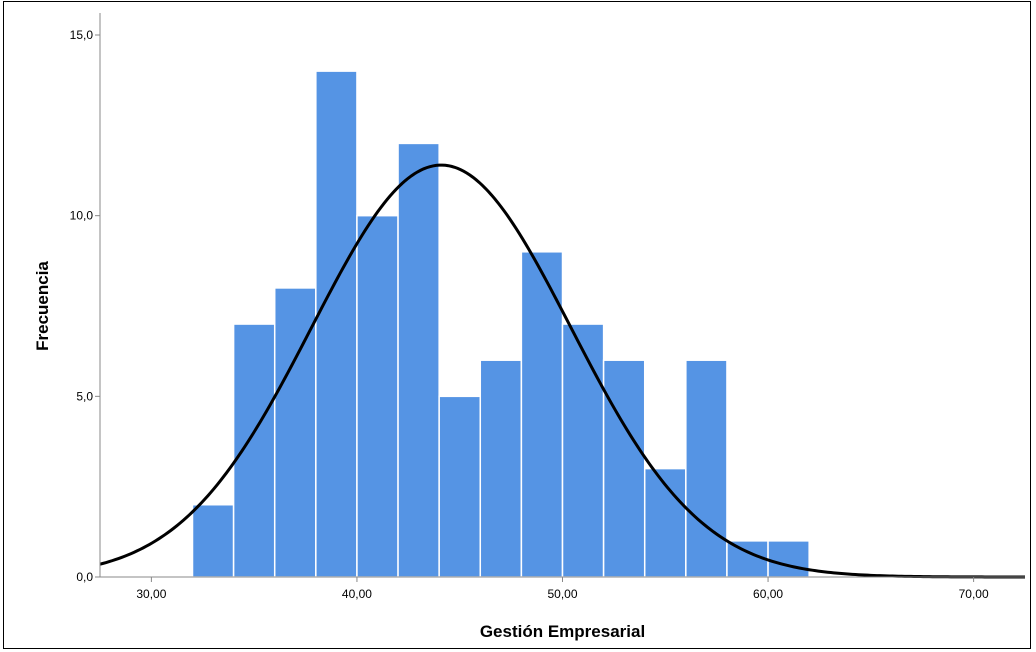  What do you see at coordinates (82, 35) in the screenshot?
I see `y-tick-label: 15,0` at bounding box center [82, 35].